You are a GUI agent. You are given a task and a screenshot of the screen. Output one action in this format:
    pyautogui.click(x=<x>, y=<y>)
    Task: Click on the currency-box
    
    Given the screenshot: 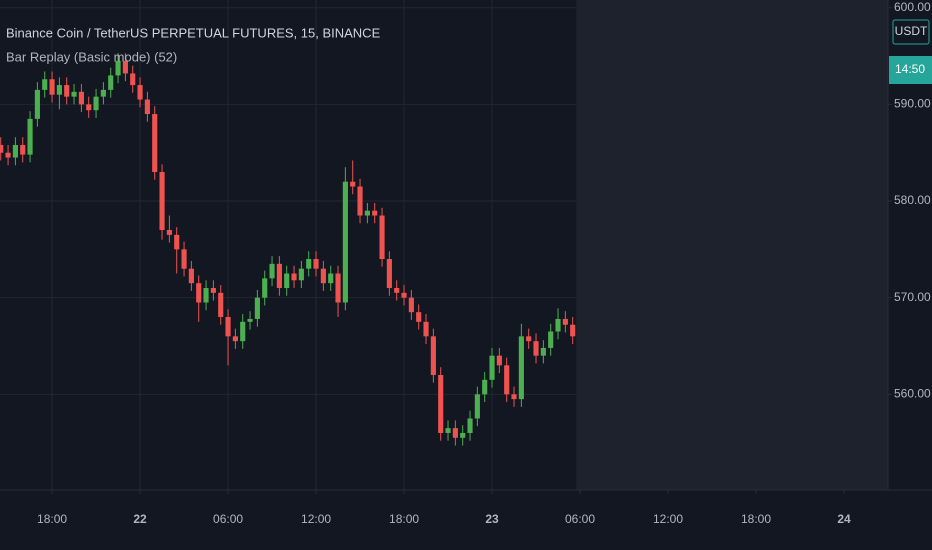 What is the action you would take?
    pyautogui.click(x=911, y=32)
    